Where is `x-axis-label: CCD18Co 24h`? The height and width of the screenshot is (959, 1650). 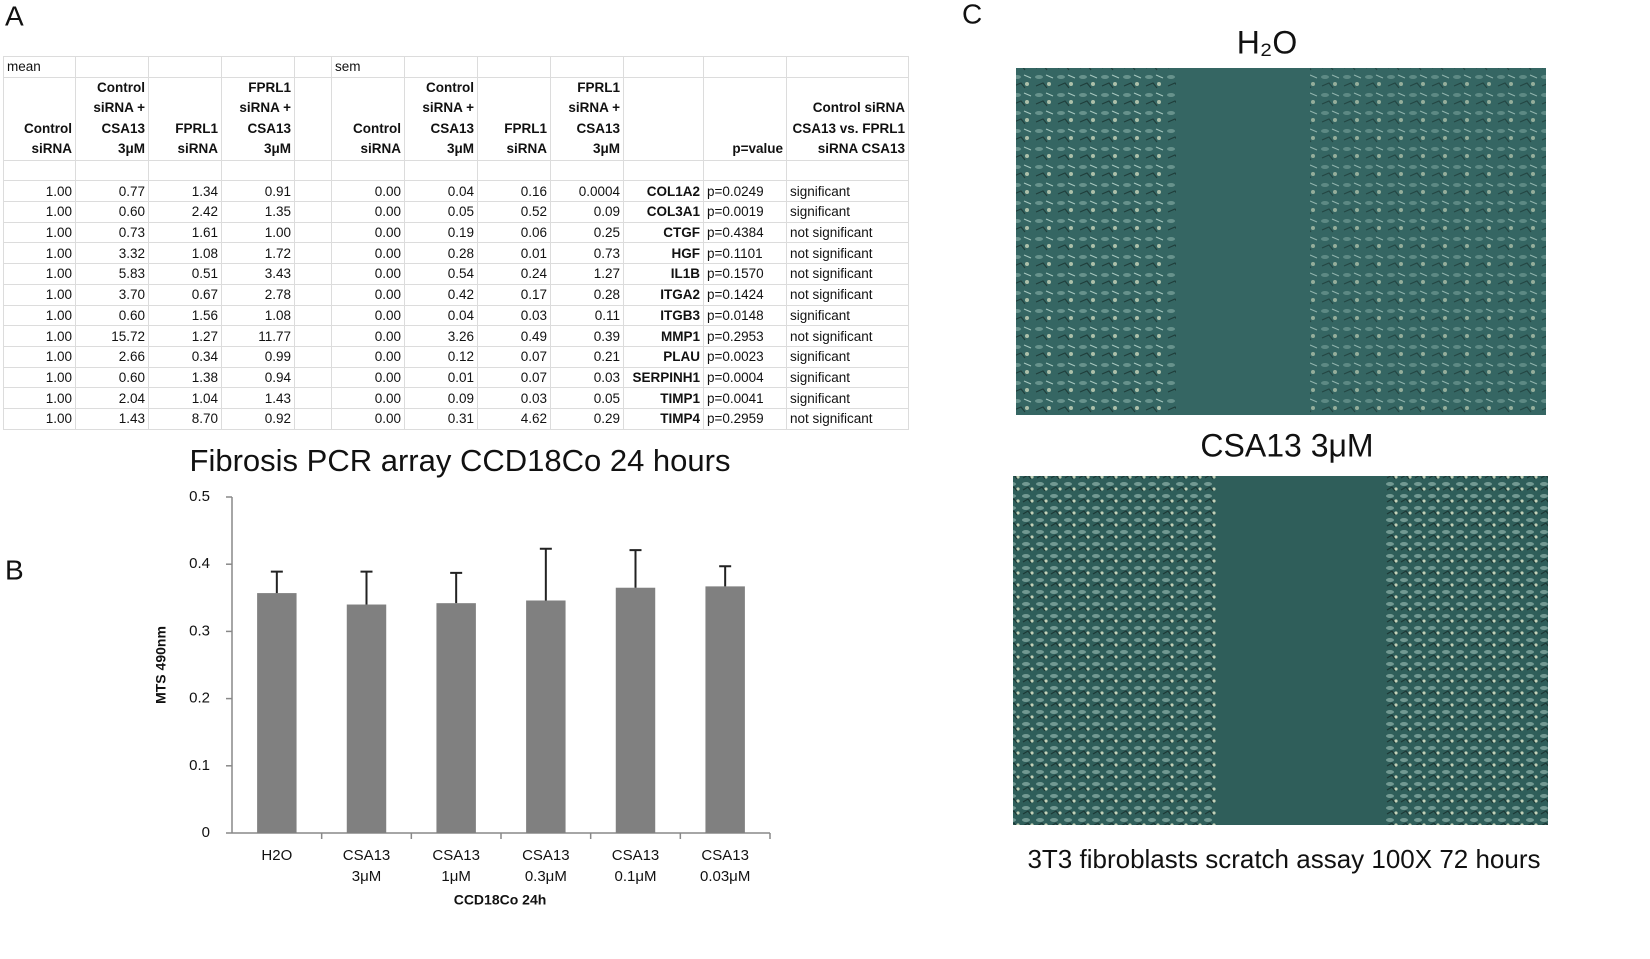 x-axis-label: CCD18Co 24h is located at coordinates (500, 900).